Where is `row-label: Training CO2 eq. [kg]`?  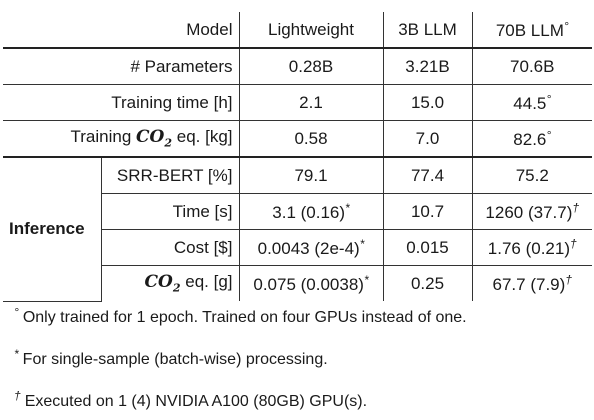
row-label: Training CO2 eq. [kg] is located at coordinates (121, 139).